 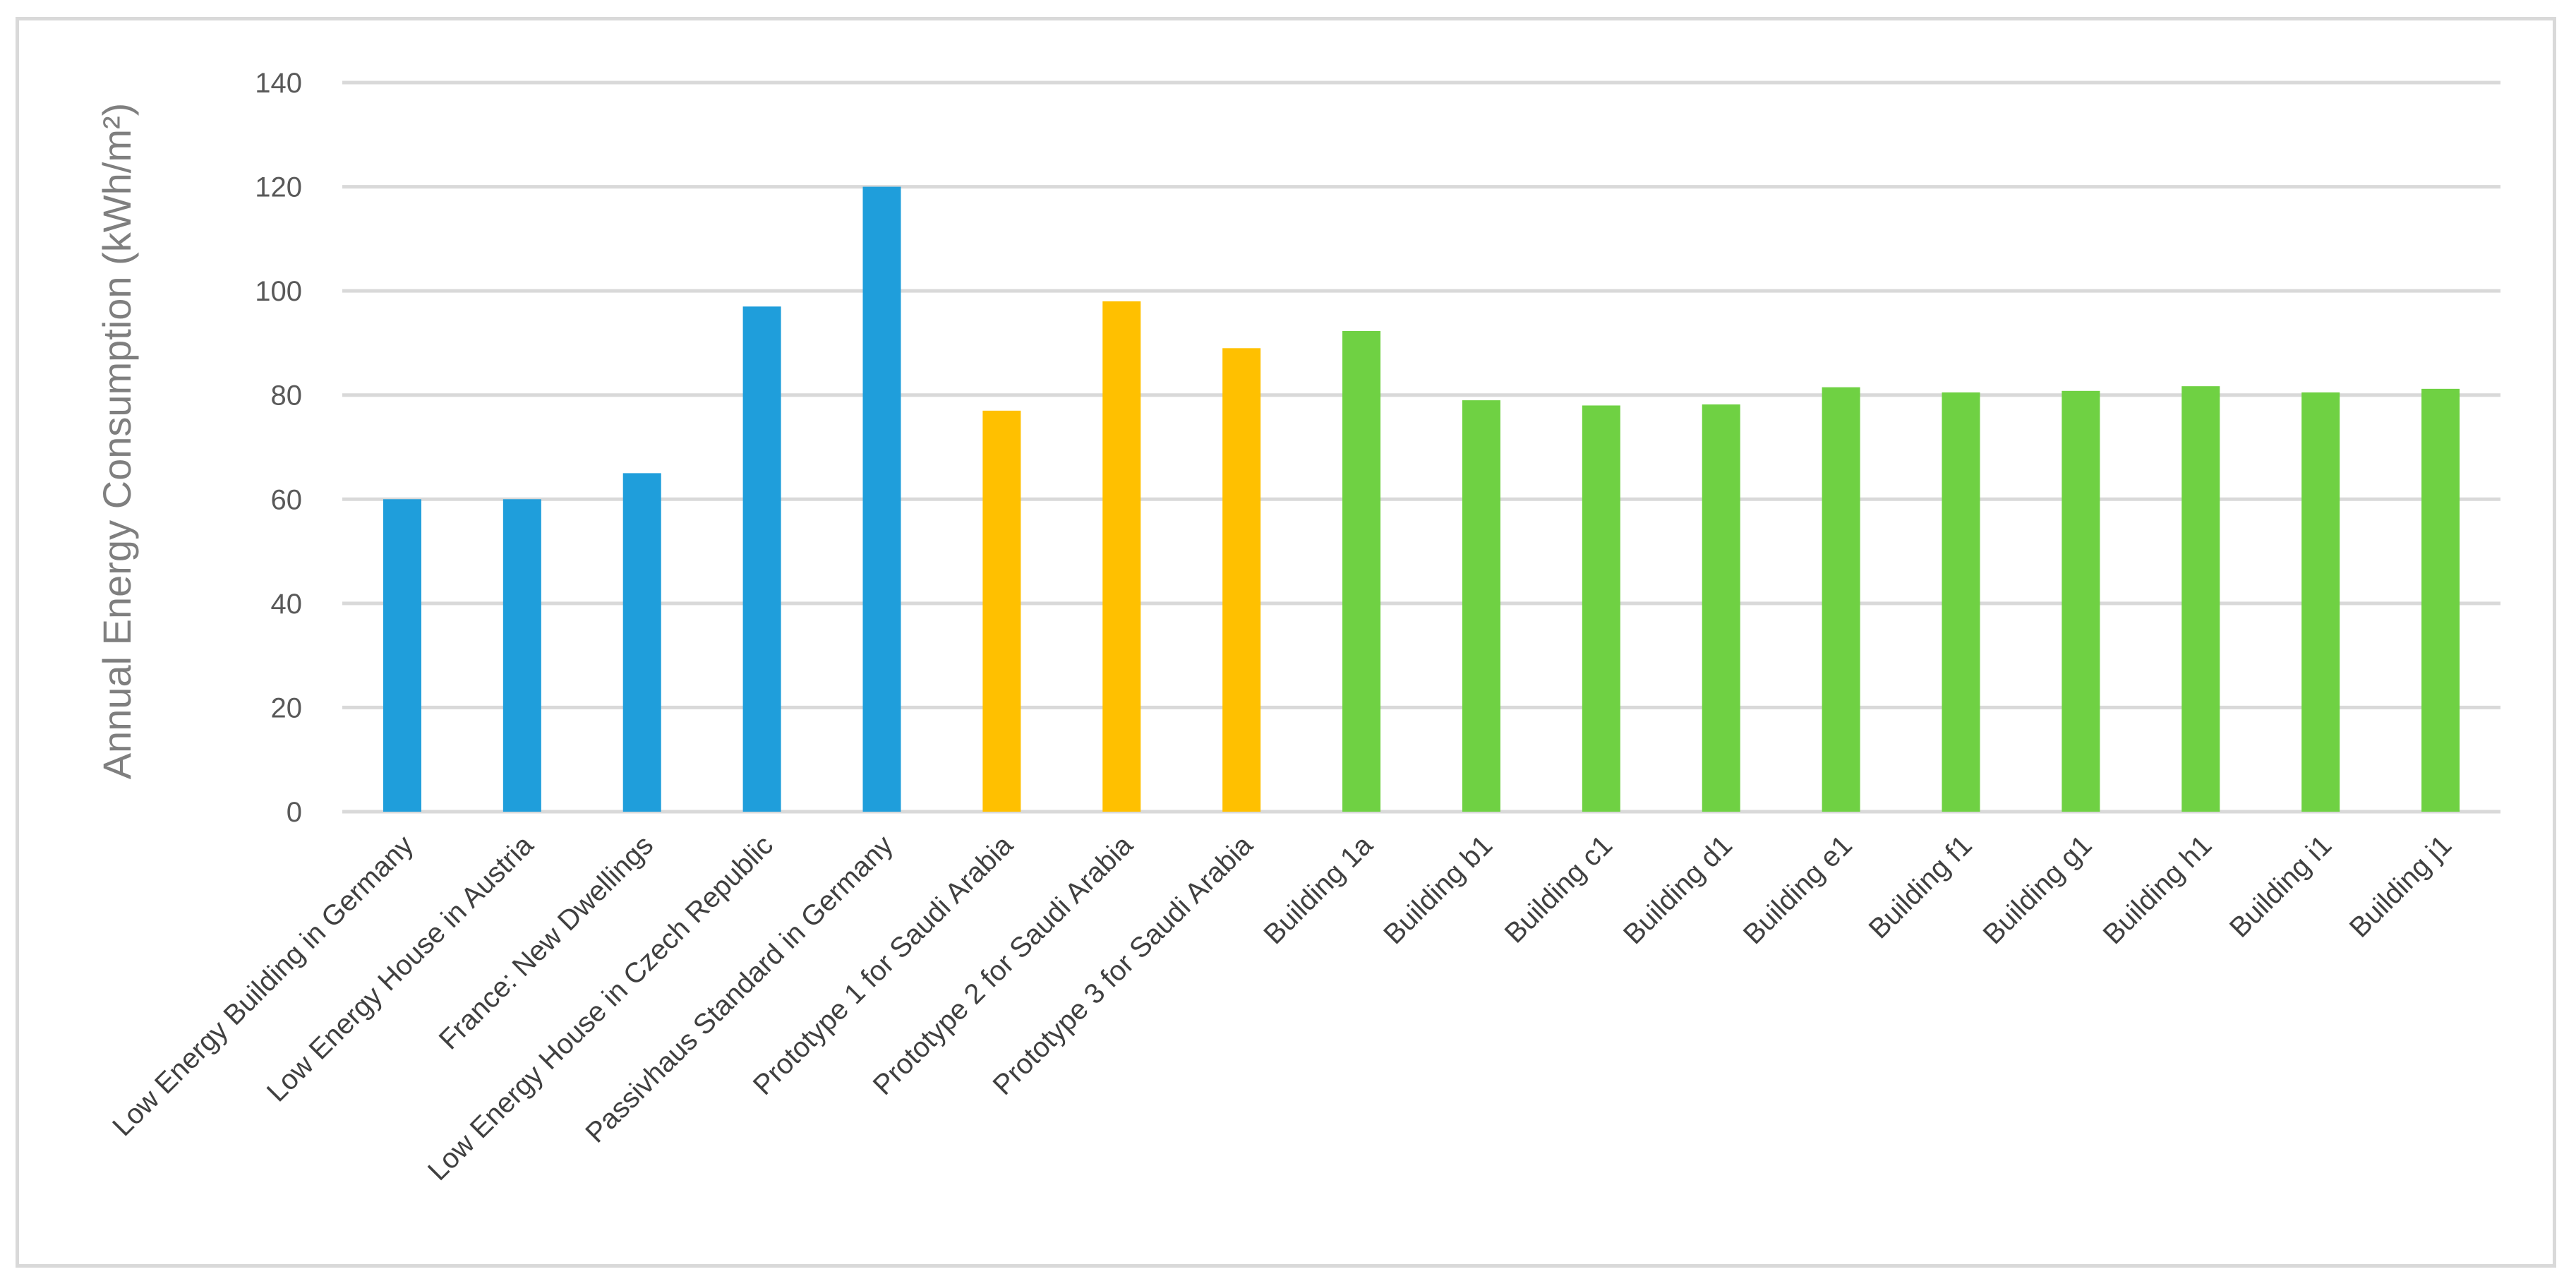 What do you see at coordinates (1438, 889) in the screenshot?
I see `x-tick-label: Building b1` at bounding box center [1438, 889].